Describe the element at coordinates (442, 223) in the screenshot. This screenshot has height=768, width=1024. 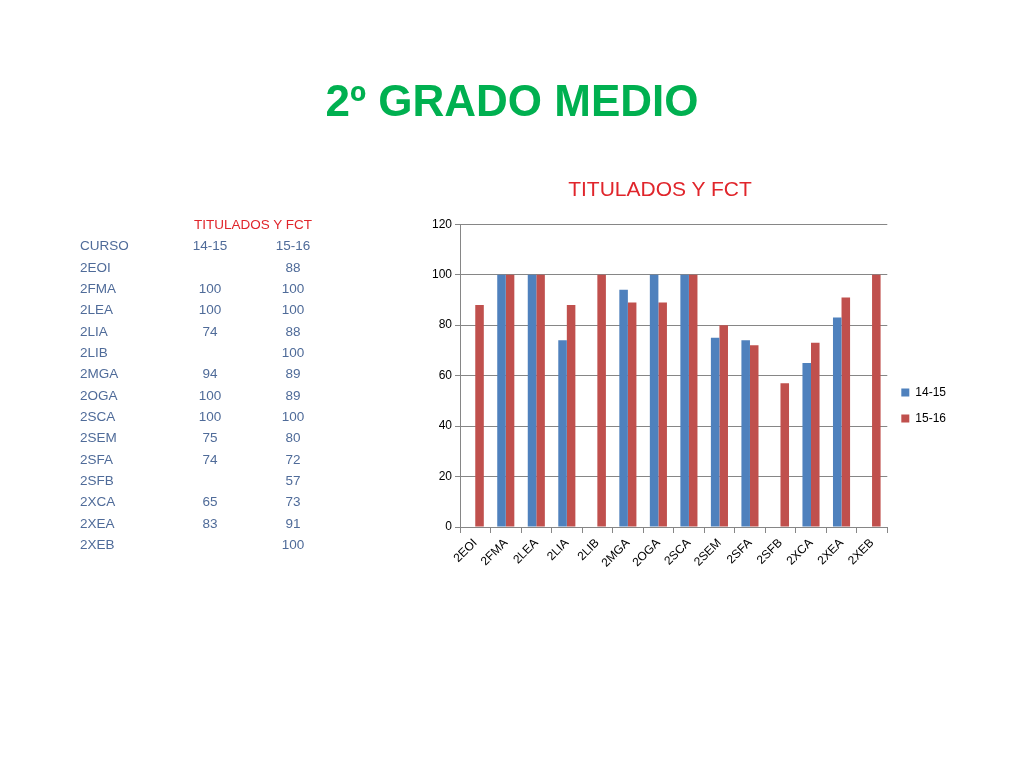
I see `y-tick-label: 120` at that location.